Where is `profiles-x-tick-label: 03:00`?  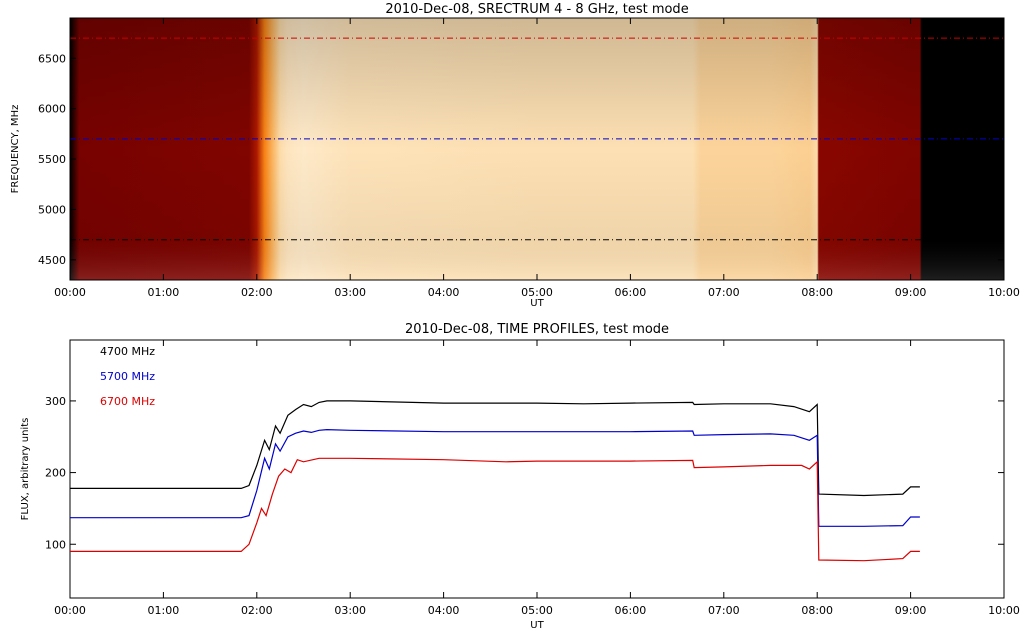 profiles-x-tick-label: 03:00 is located at coordinates (350, 610).